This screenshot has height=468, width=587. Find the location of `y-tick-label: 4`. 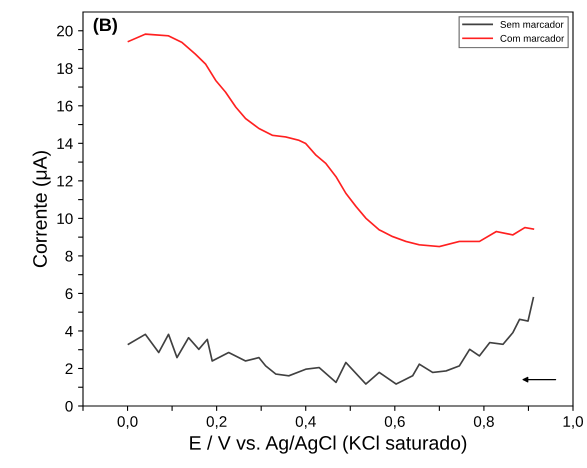

y-tick-label: 4 is located at coordinates (69, 331).